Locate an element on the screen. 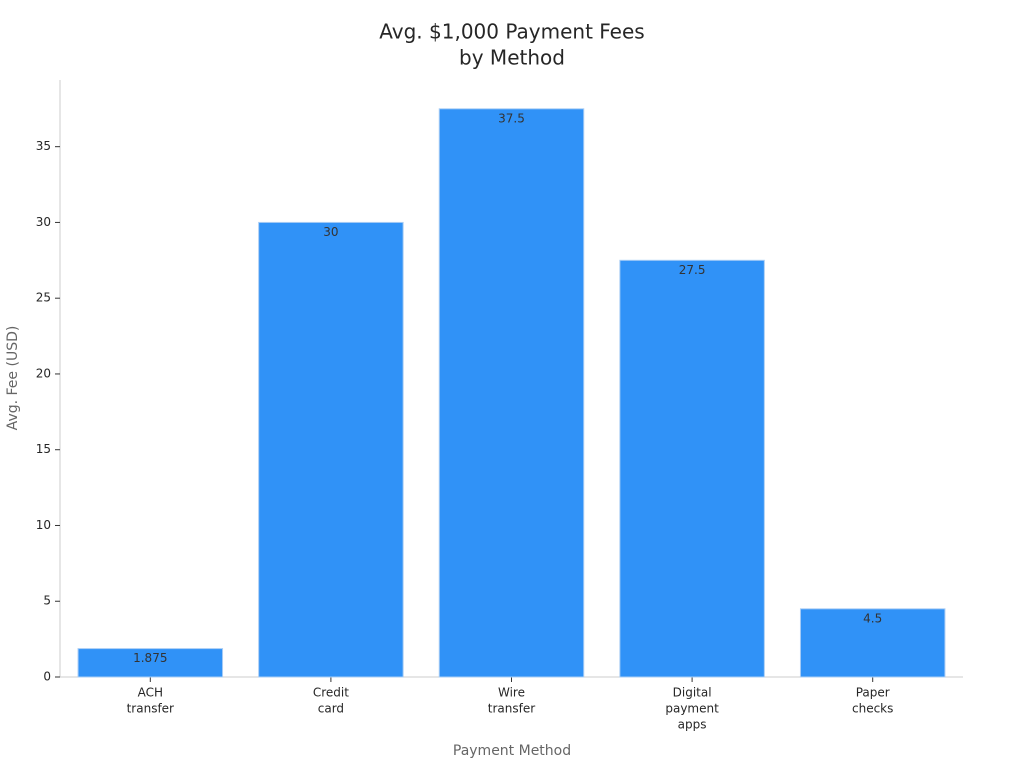 Image resolution: width=1024 pixels, height=768 pixels. value-label: 37.5 is located at coordinates (511, 118).